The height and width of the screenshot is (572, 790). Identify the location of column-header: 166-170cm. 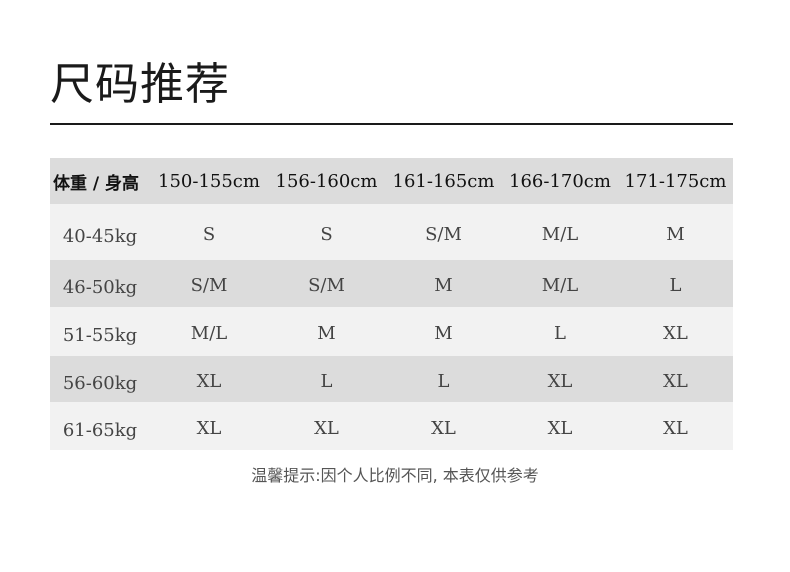
(560, 181).